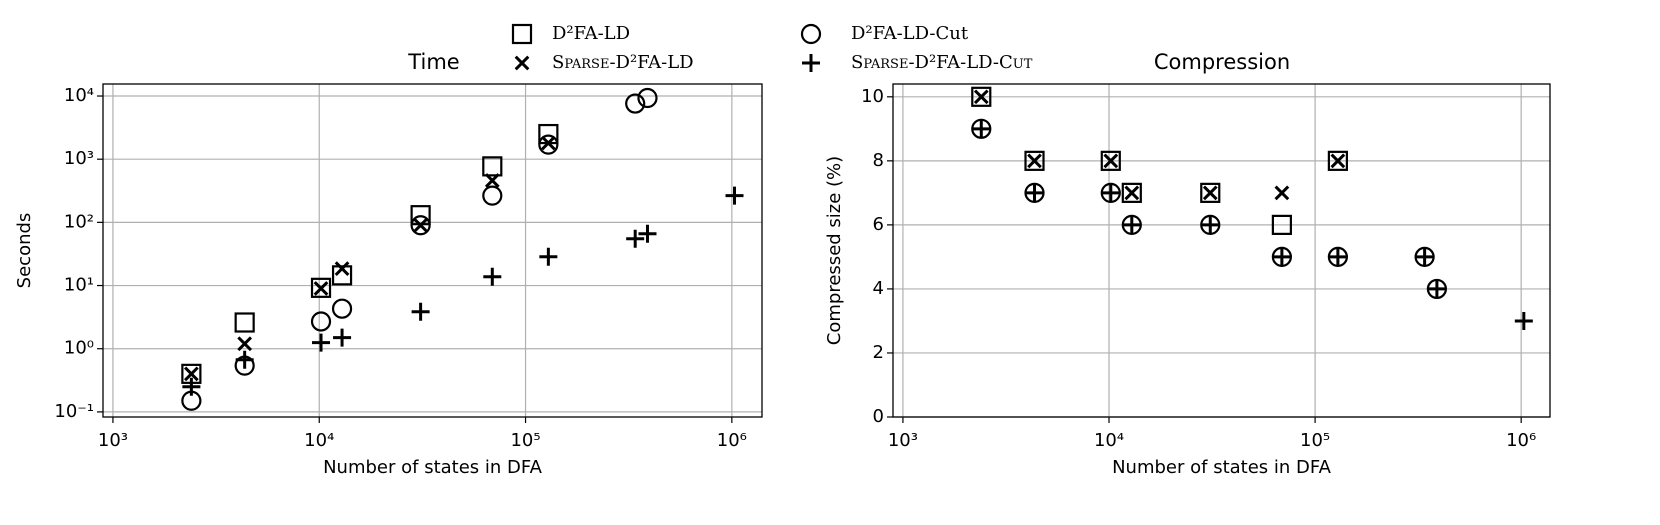 The width and height of the screenshot is (1660, 525). What do you see at coordinates (591, 33) in the screenshot?
I see `legend-label: D²FA-LD` at bounding box center [591, 33].